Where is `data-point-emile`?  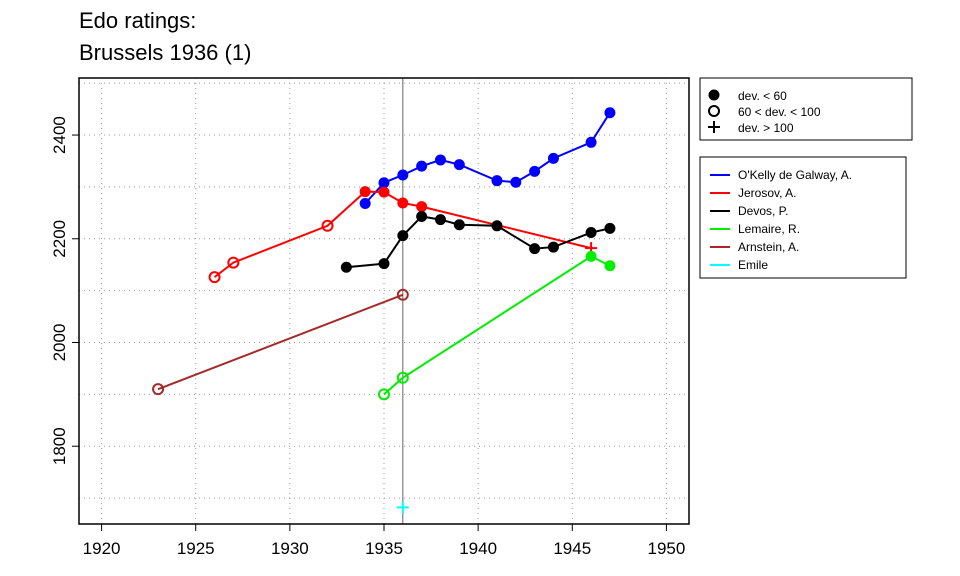 data-point-emile is located at coordinates (402, 507).